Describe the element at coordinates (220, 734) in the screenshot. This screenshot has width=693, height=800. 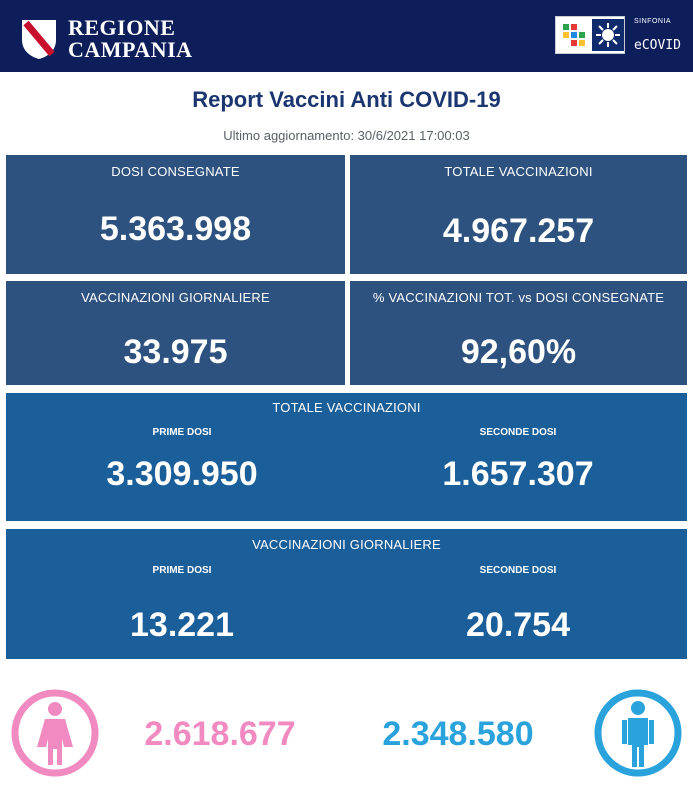
I see `female-count: 2.618.677` at that location.